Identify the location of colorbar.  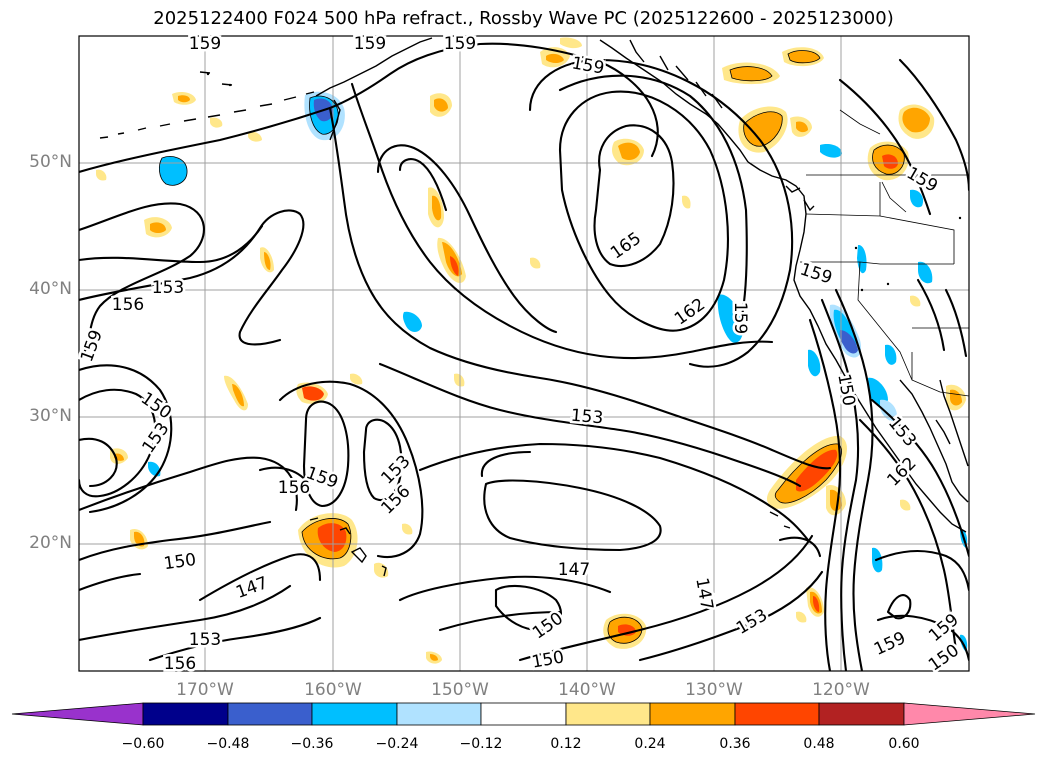
(523, 714).